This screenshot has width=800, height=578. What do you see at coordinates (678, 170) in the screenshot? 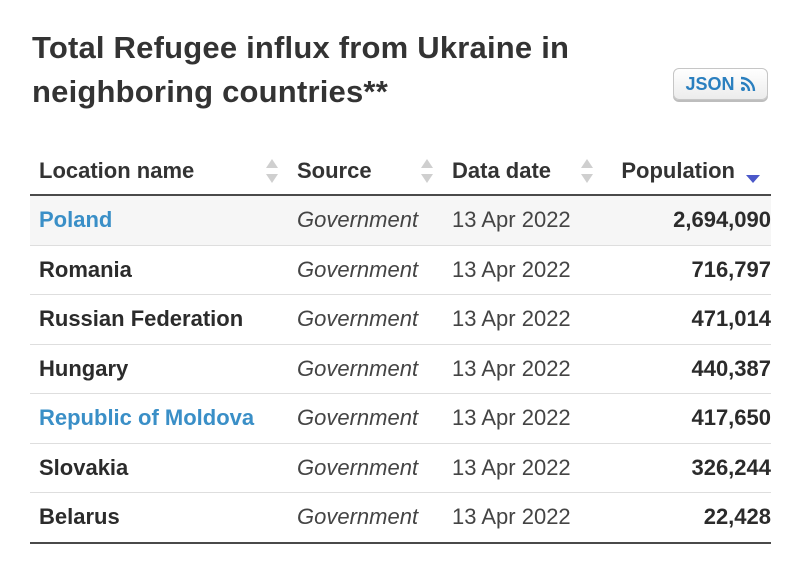
I see `column-header-label: Population` at bounding box center [678, 170].